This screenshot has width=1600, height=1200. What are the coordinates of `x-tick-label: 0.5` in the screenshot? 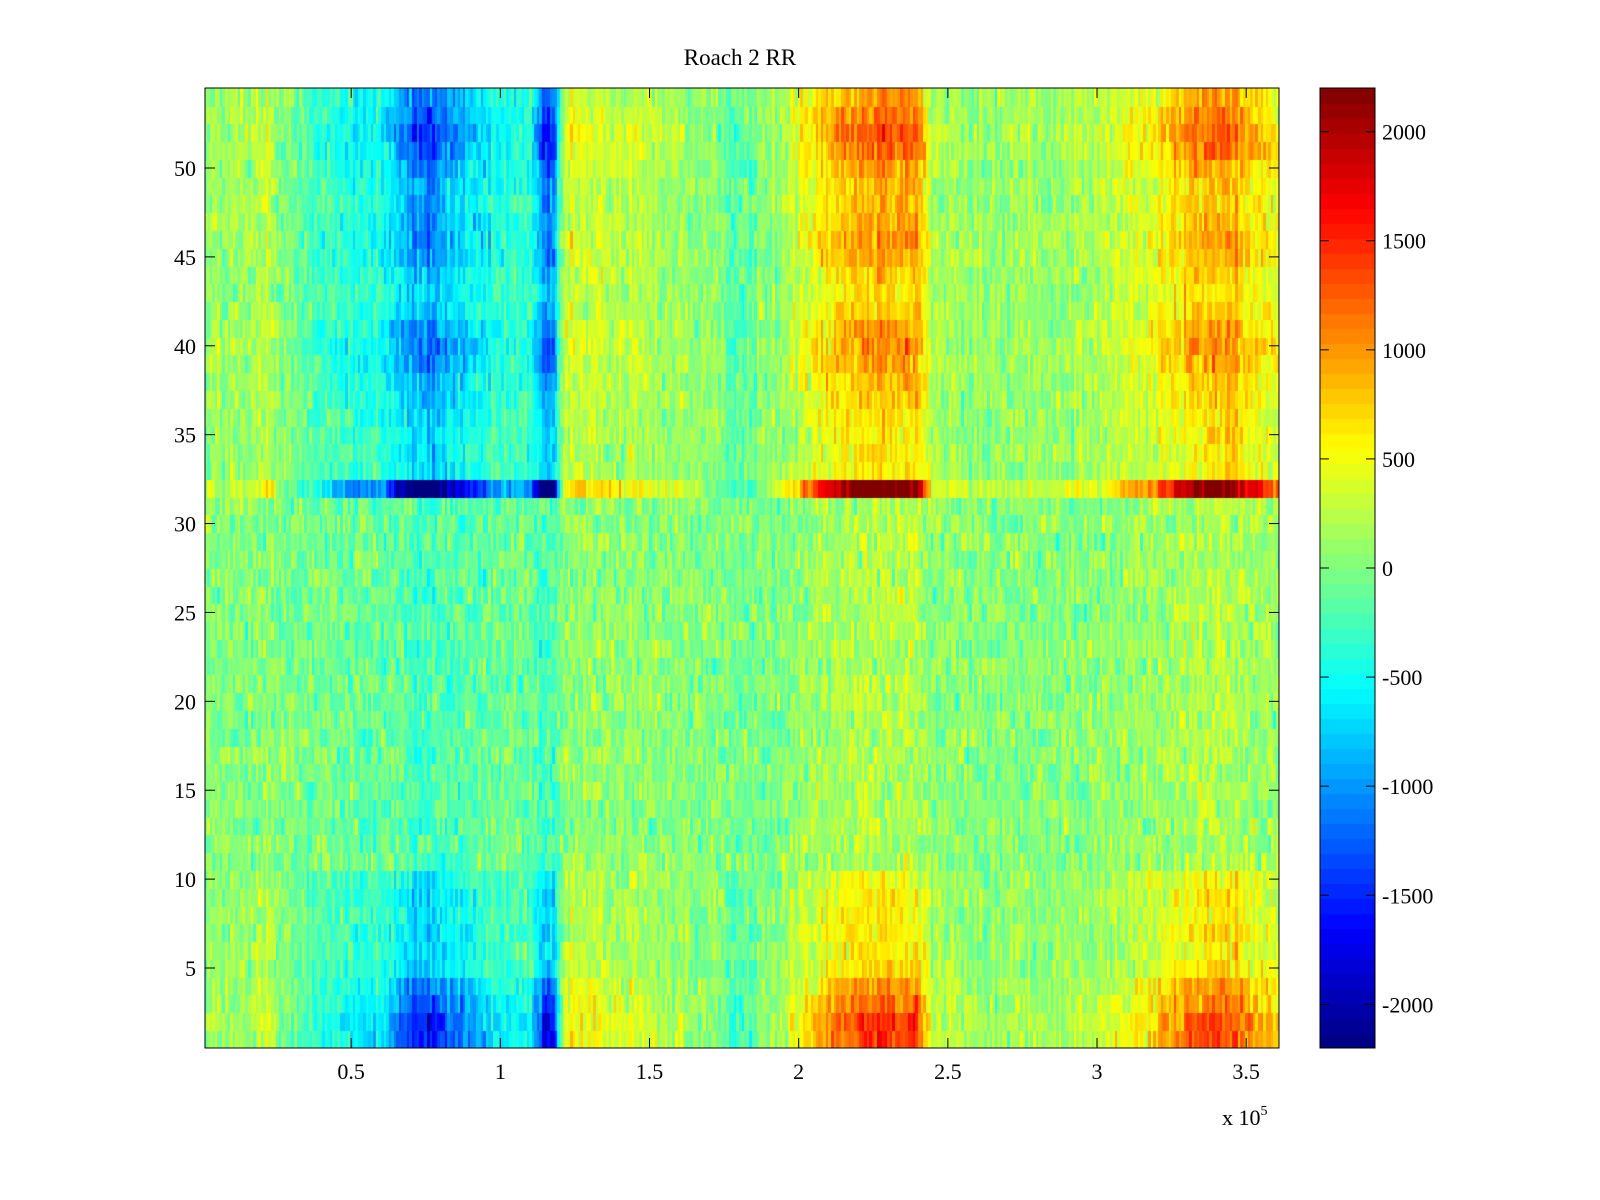 It's located at (351, 1071).